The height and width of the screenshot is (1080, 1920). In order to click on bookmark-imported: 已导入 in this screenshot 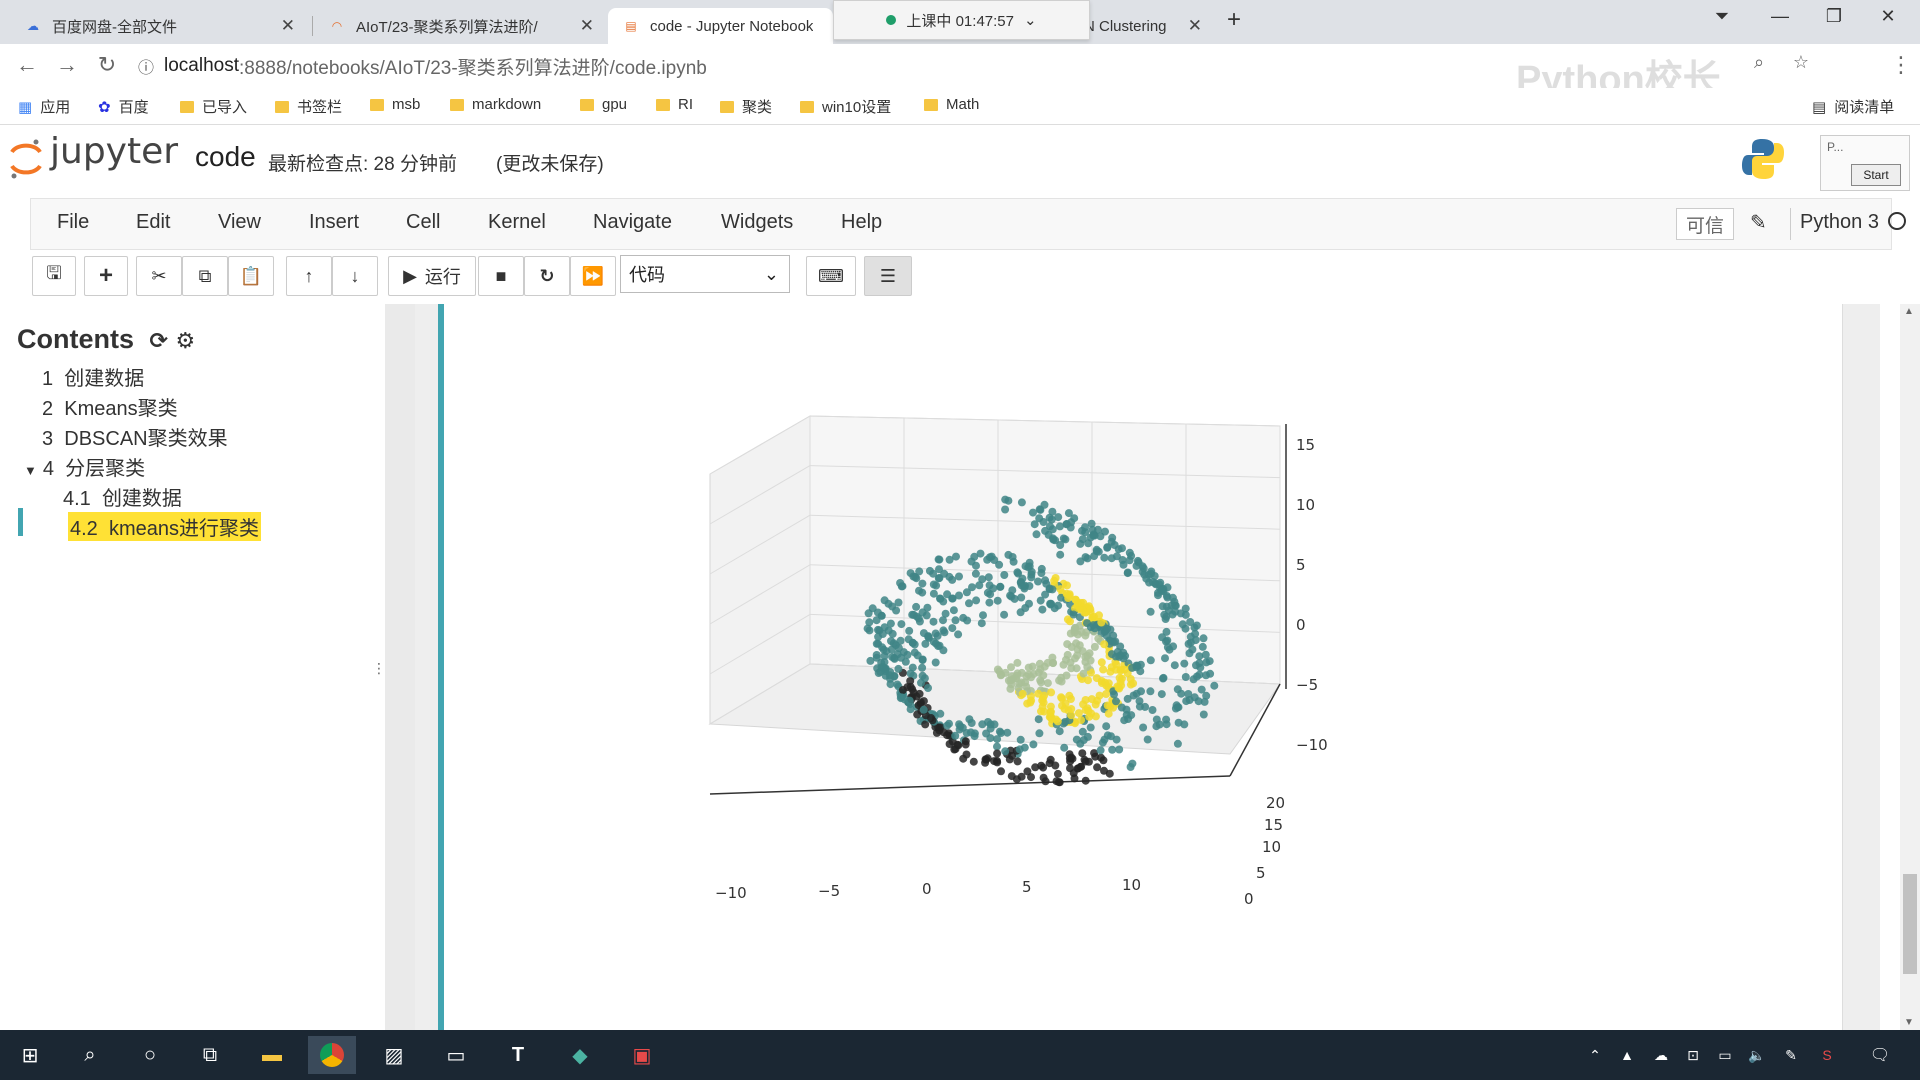, I will do `click(213, 106)`.